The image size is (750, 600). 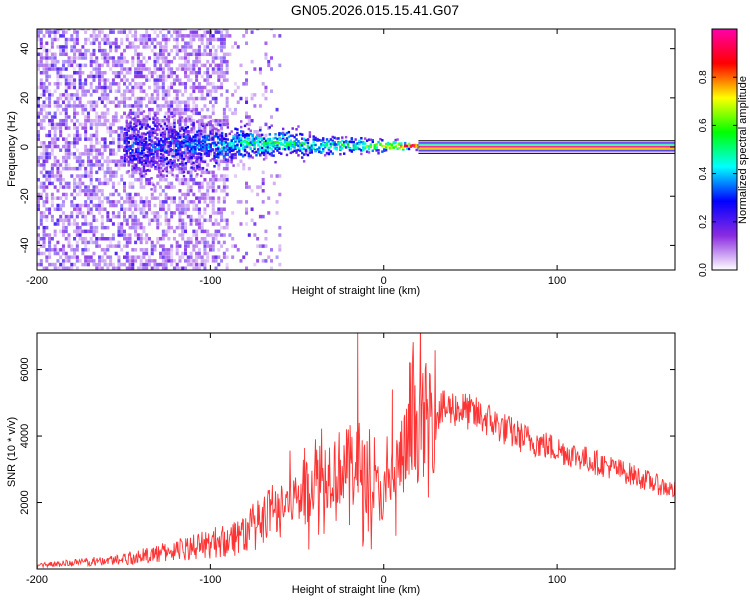 I want to click on colorbar-tick-label: 0.2, so click(x=703, y=221).